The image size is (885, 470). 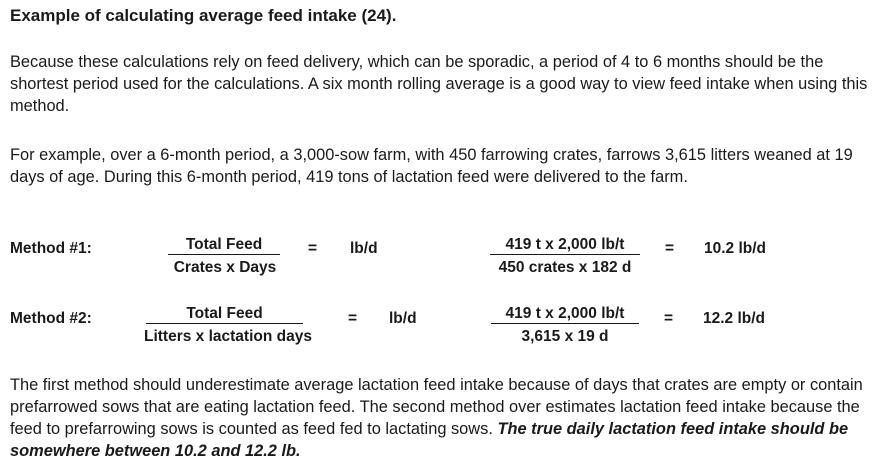 I want to click on method-2-calc-numerator: 419 t x 2,000 lb/t, so click(x=565, y=314).